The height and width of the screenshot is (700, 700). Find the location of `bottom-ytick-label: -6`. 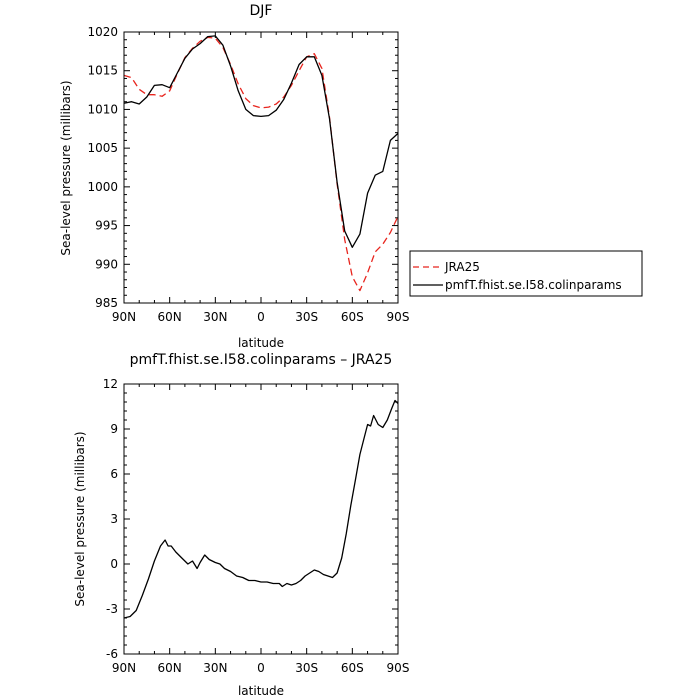

bottom-ytick-label: -6 is located at coordinates (112, 654).